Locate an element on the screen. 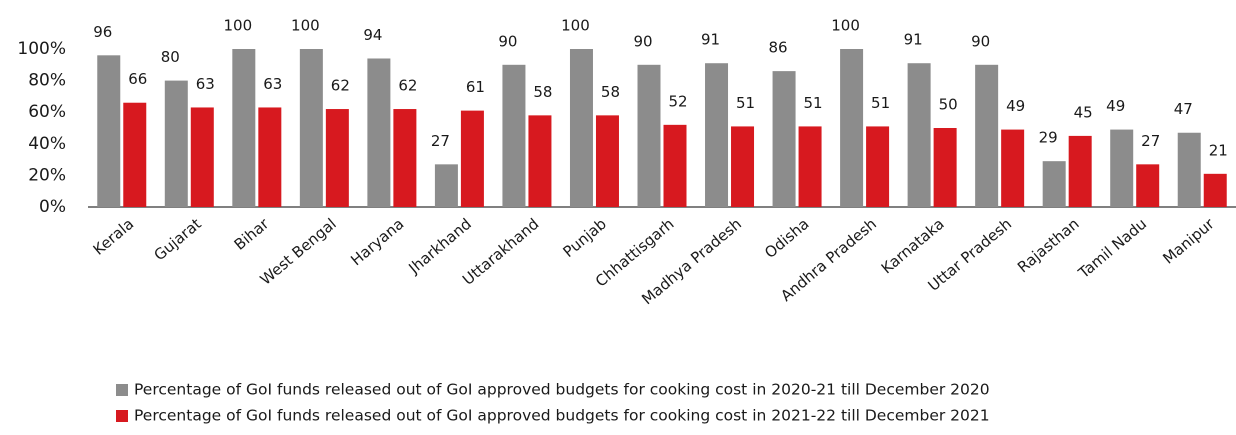 This screenshot has width=1236, height=435. y-tick-label: 0% is located at coordinates (52, 207).